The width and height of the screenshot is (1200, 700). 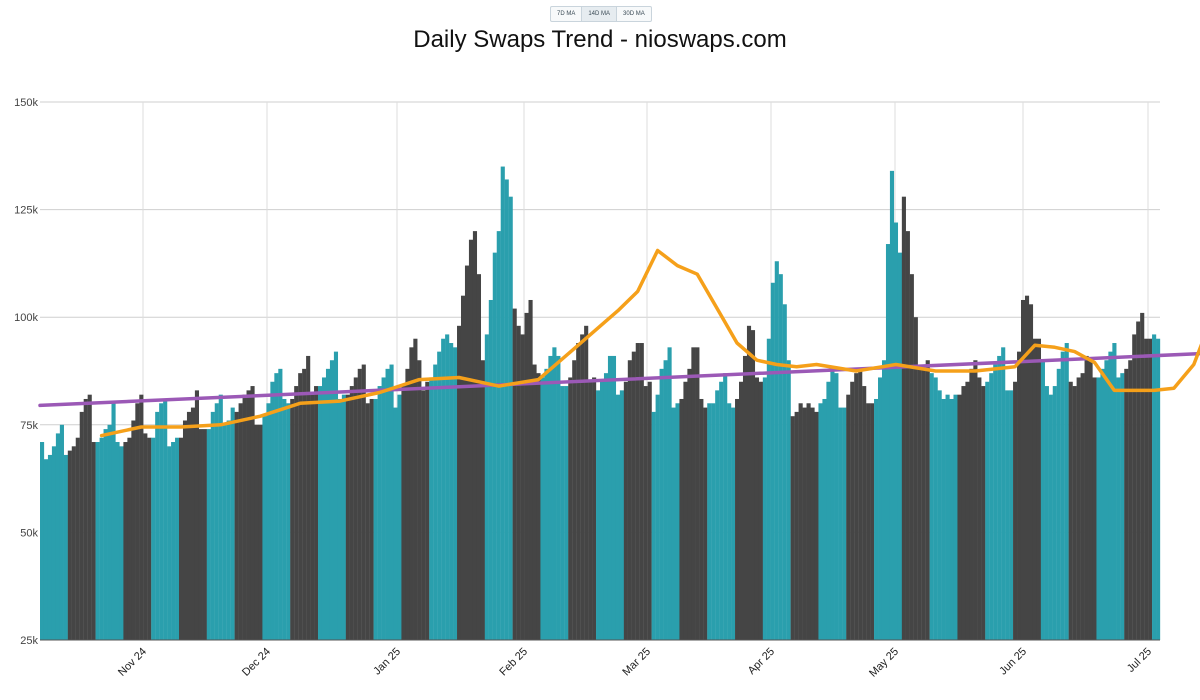 I want to click on x-tick-label: Nov 24, so click(x=132, y=662).